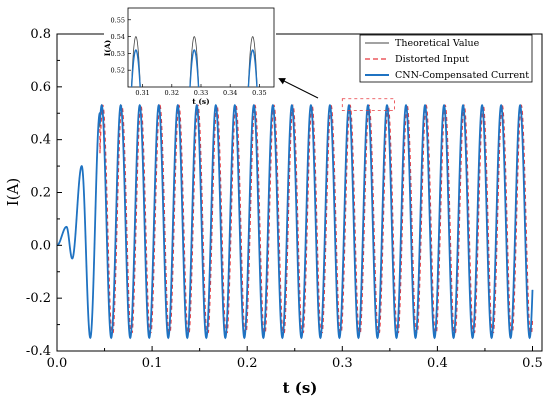 This screenshot has height=402, width=550. What do you see at coordinates (437, 363) in the screenshot?
I see `x-tick-label: 0.4` at bounding box center [437, 363].